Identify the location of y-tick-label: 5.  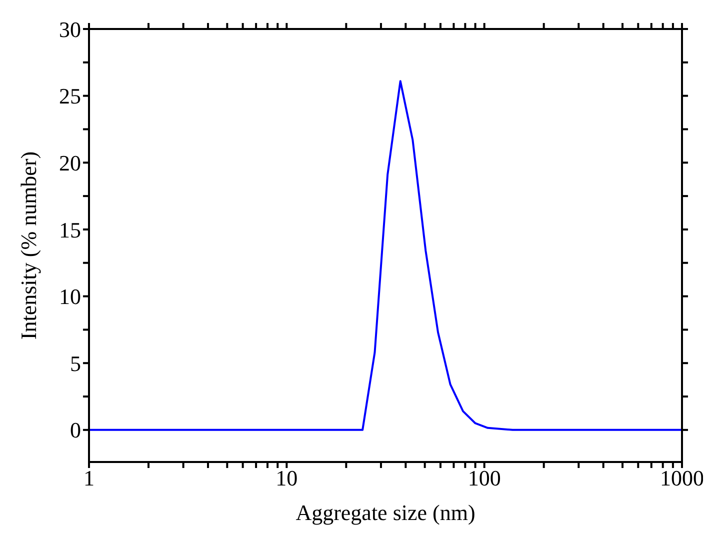
(75, 363).